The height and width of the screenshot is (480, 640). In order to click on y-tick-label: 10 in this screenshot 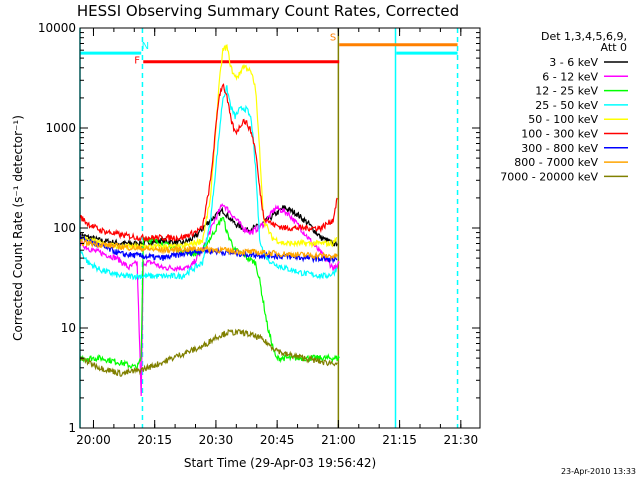, I will do `click(68, 328)`.